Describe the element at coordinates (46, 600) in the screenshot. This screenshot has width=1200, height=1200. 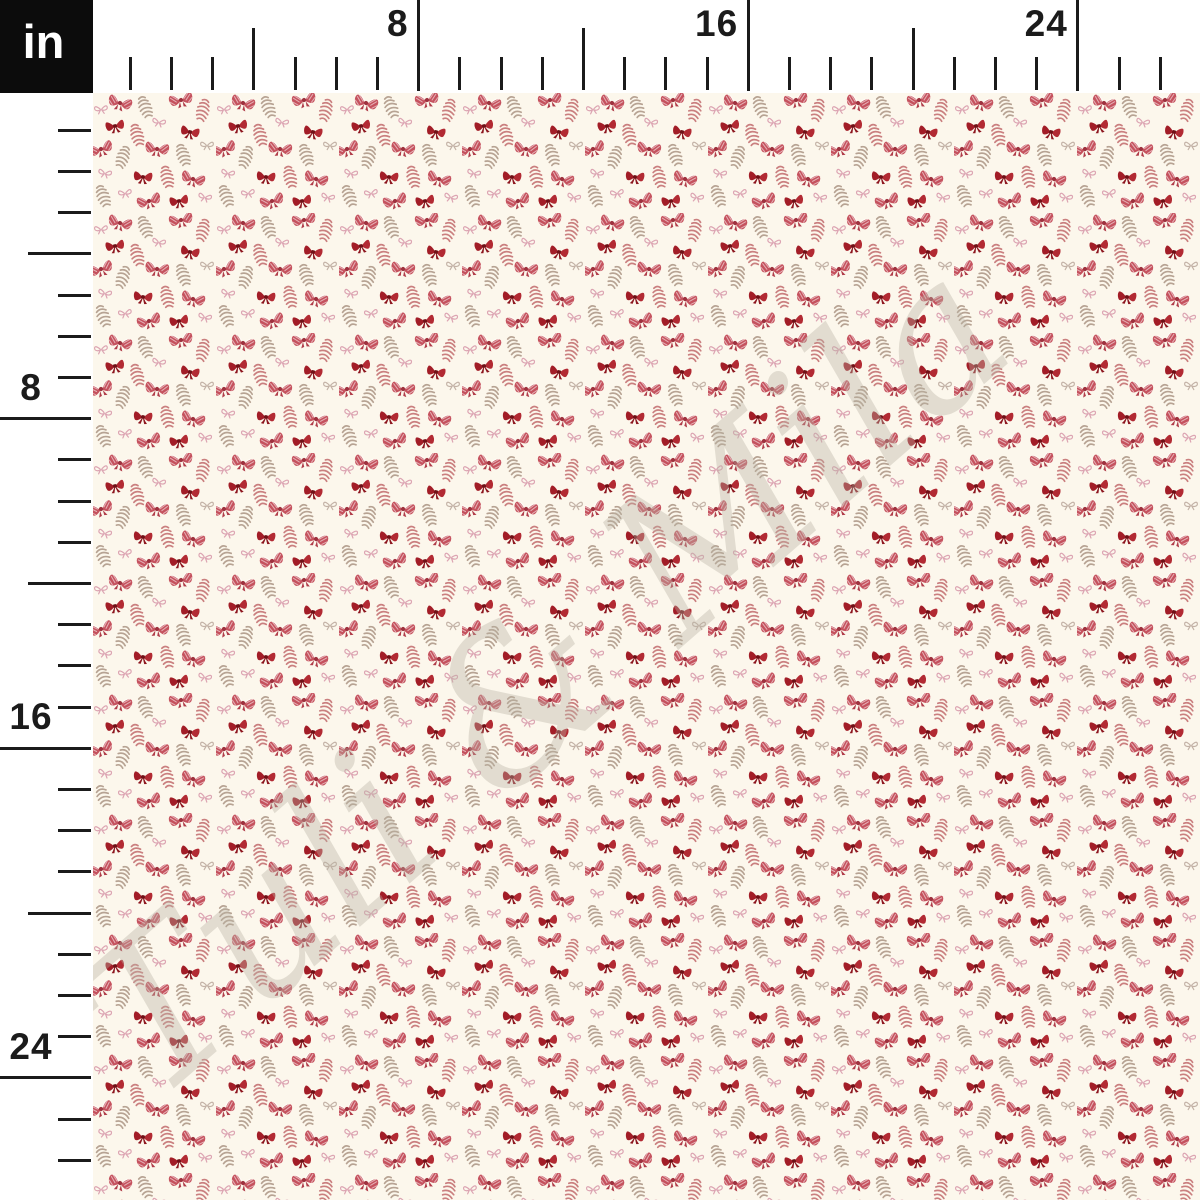
I see `ruler-left: 8 16 24` at that location.